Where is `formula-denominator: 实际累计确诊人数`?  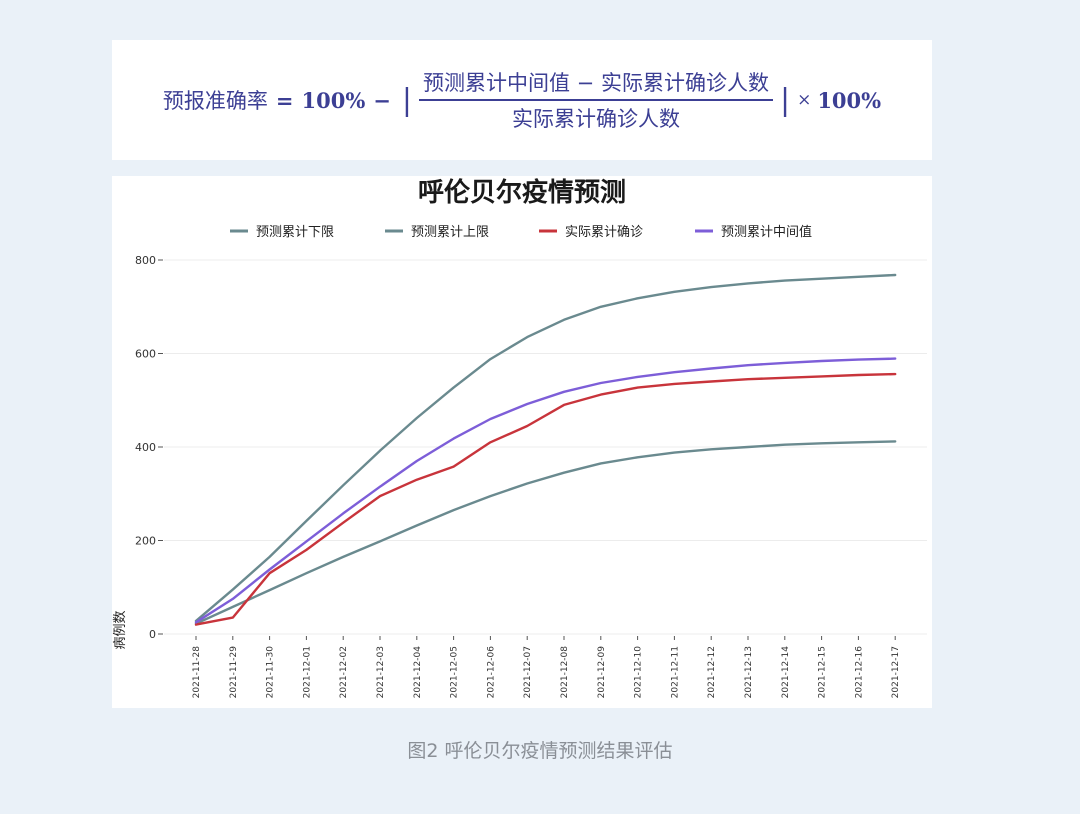
formula-denominator: 实际累计确诊人数 is located at coordinates (595, 119).